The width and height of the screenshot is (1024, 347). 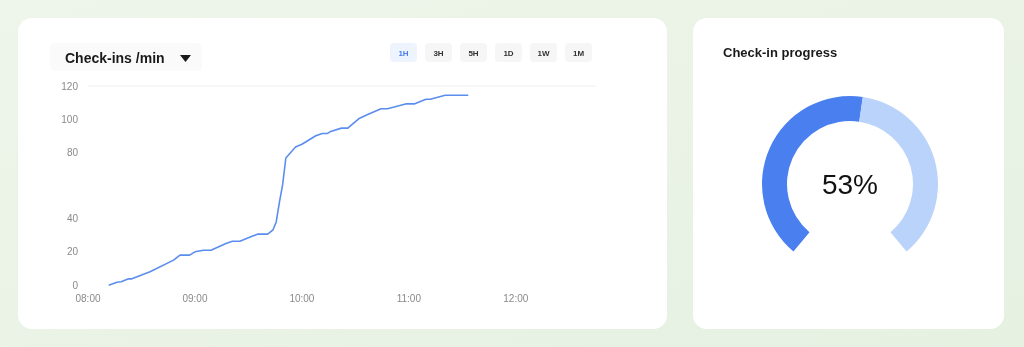 I want to click on x-tick-label: 10:00, so click(x=302, y=298).